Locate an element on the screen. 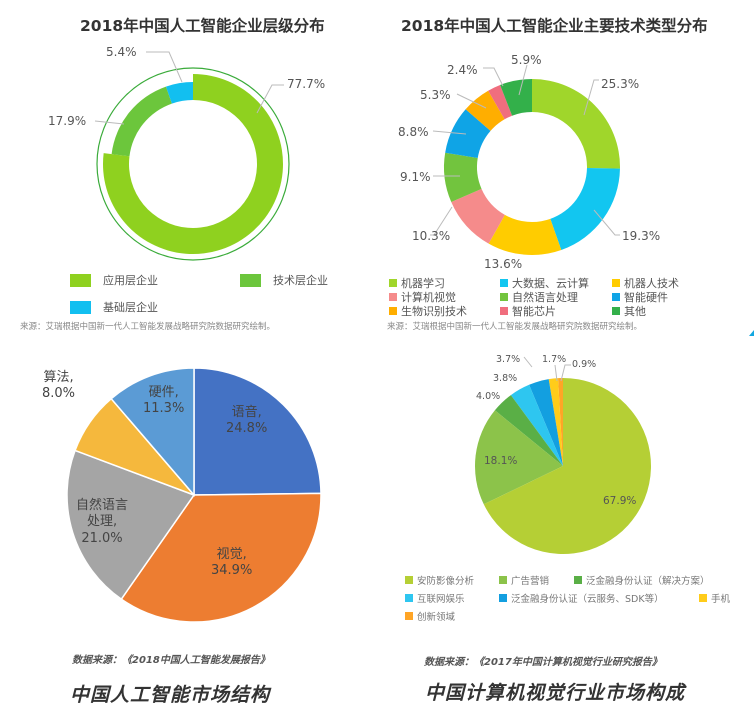 The width and height of the screenshot is (754, 719). legend-item: 智能芯片 is located at coordinates (528, 311).